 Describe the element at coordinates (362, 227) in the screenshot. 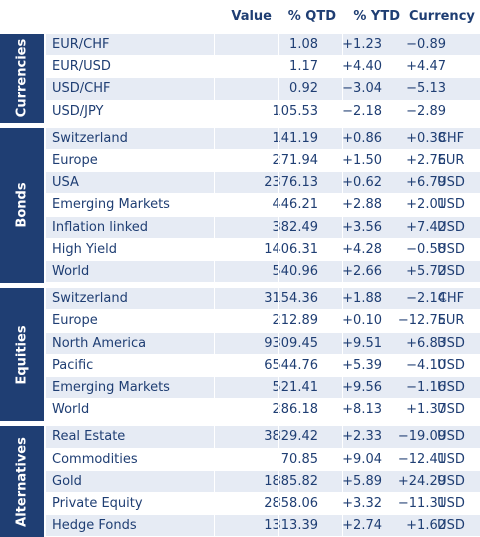

I see `row-qtd: +3.56` at that location.